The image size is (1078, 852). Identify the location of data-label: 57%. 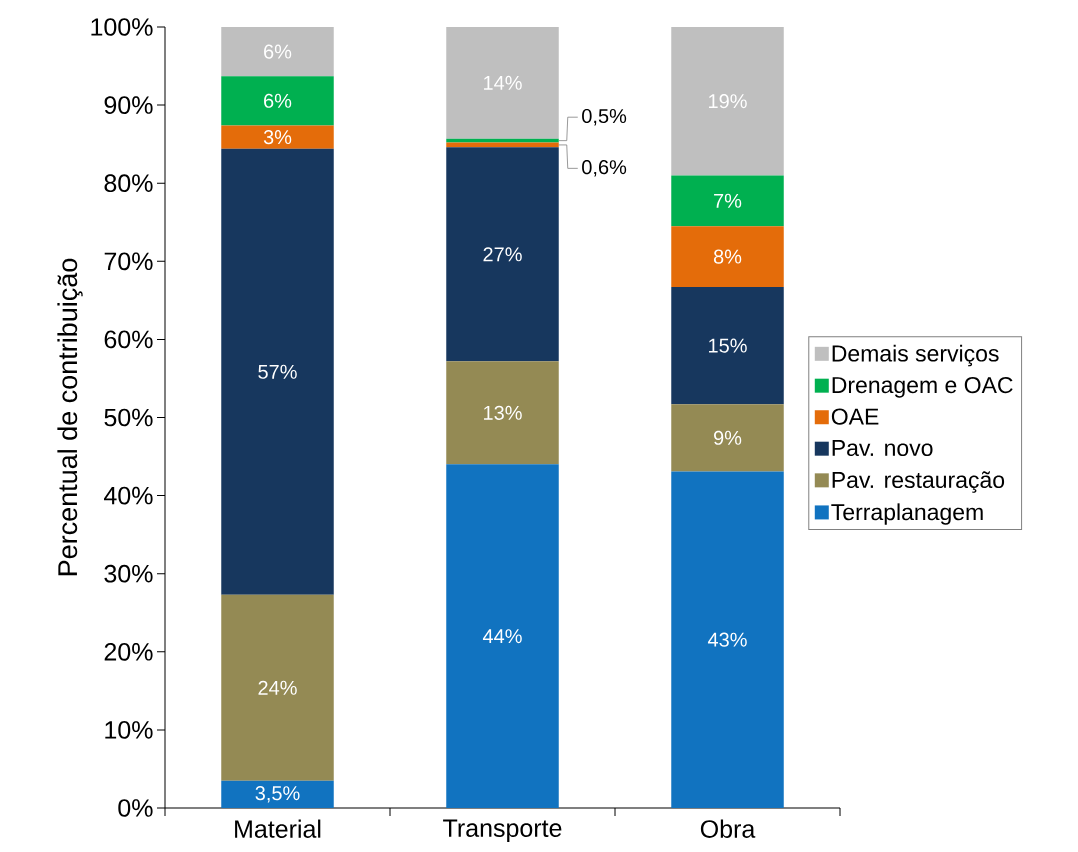
(277, 371).